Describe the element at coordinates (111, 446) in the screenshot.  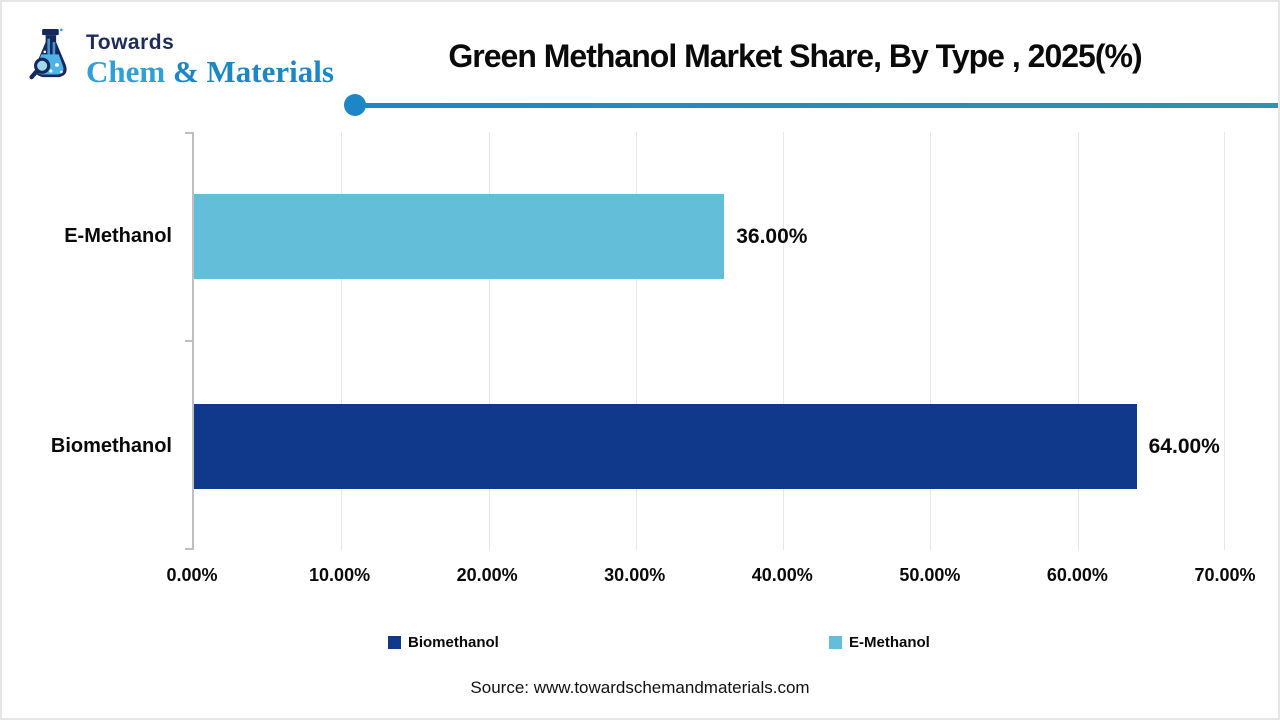
I see `category-label-biomethanol: Biomethanol` at that location.